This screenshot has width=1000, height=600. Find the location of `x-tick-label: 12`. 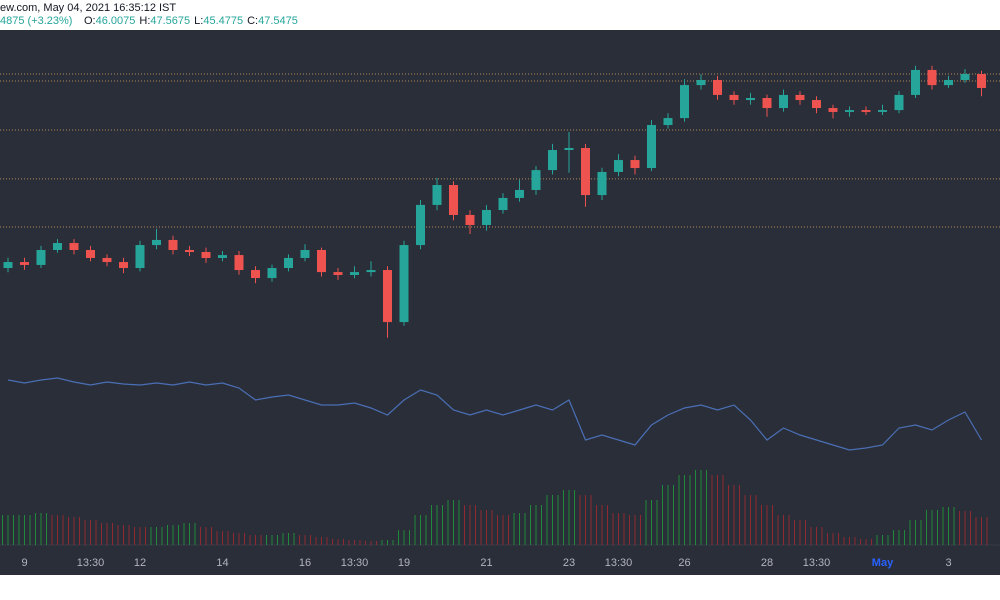

x-tick-label: 12 is located at coordinates (140, 563).